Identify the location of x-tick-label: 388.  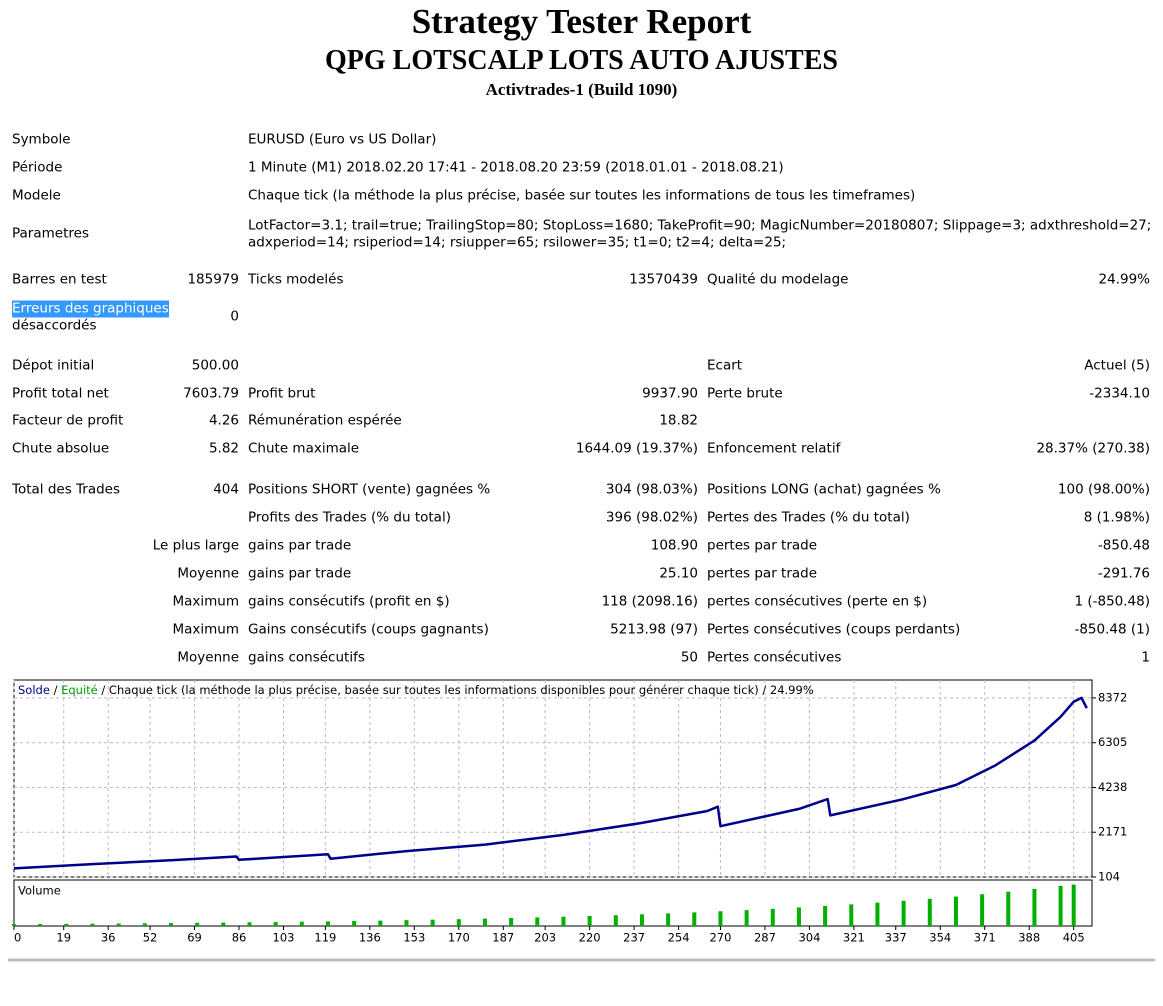
(1029, 938).